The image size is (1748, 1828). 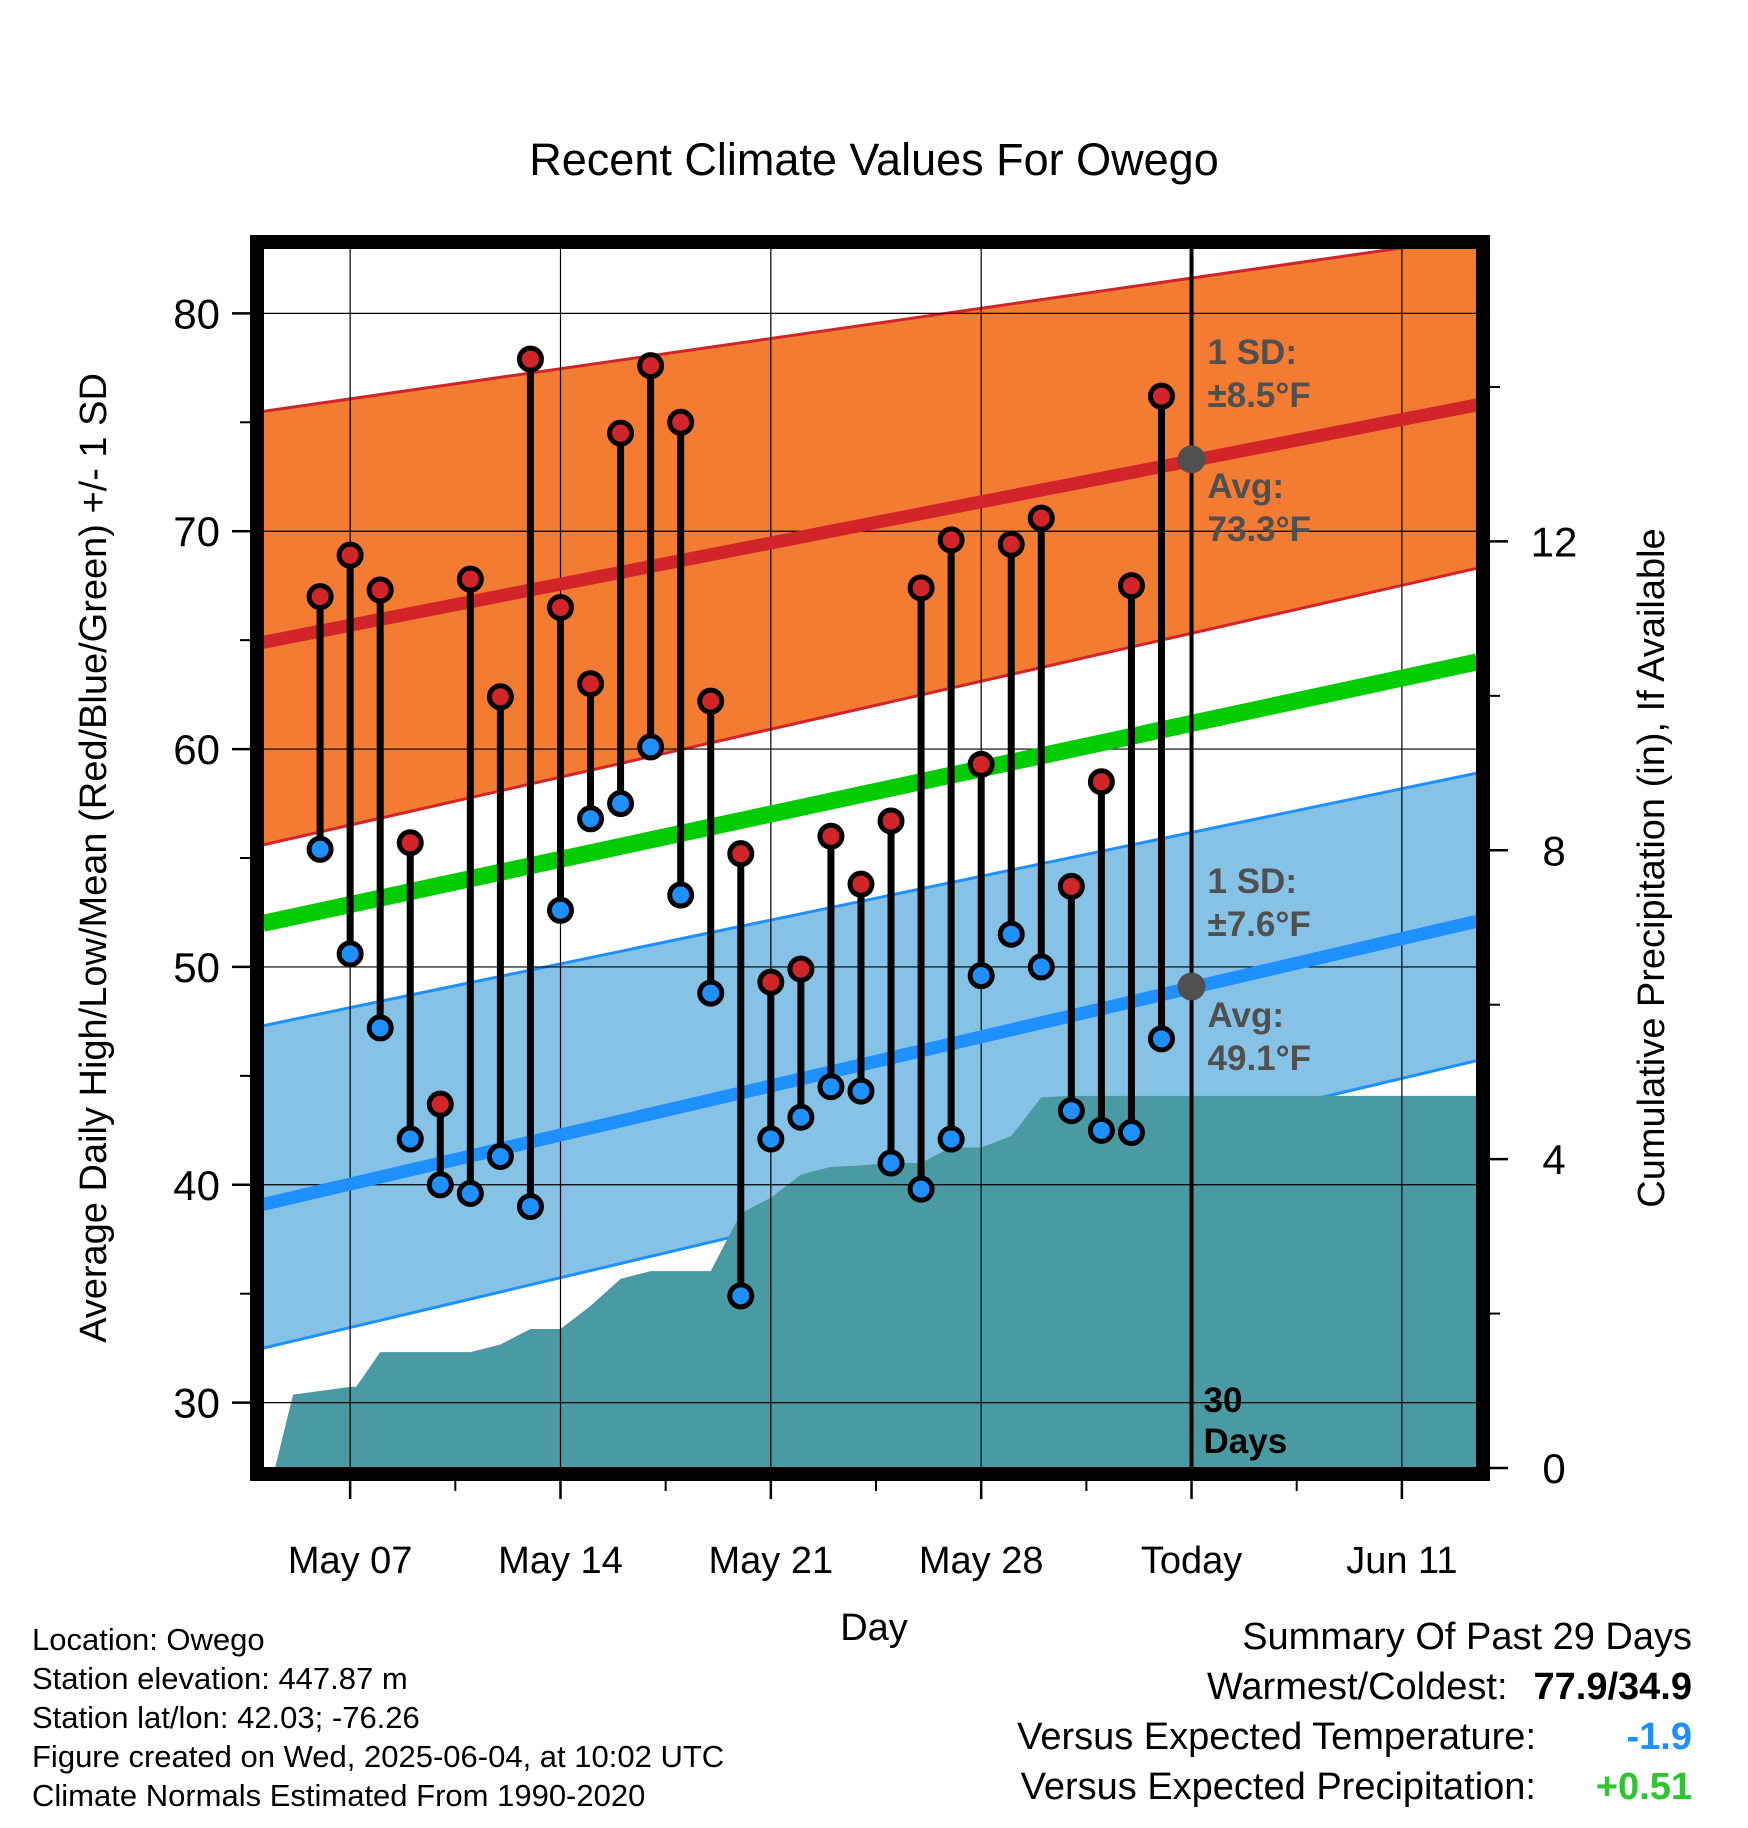 What do you see at coordinates (1259, 924) in the screenshot?
I see `low-sd-value: ±7.6°F` at bounding box center [1259, 924].